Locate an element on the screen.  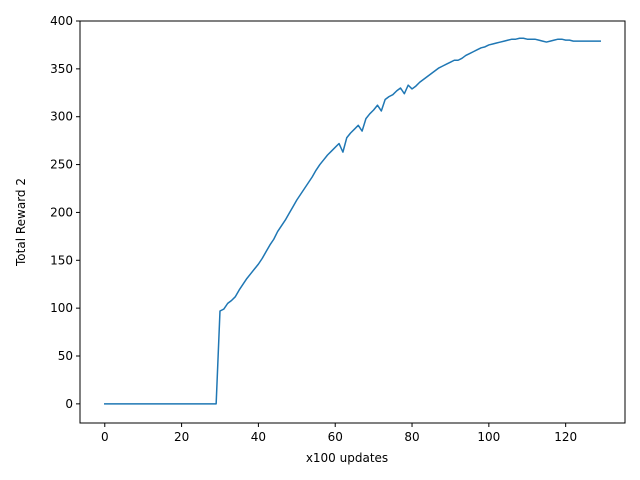
y-tick-label: 150 is located at coordinates (61, 260).